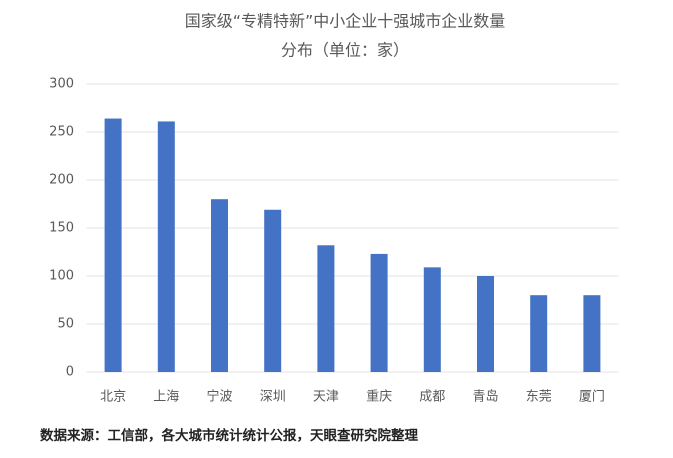 Image resolution: width=673 pixels, height=458 pixels. What do you see at coordinates (229, 435) in the screenshot?
I see `source-note: 数据来源：工信部，各大城市统计统计公报，天眼查研究院整理` at bounding box center [229, 435].